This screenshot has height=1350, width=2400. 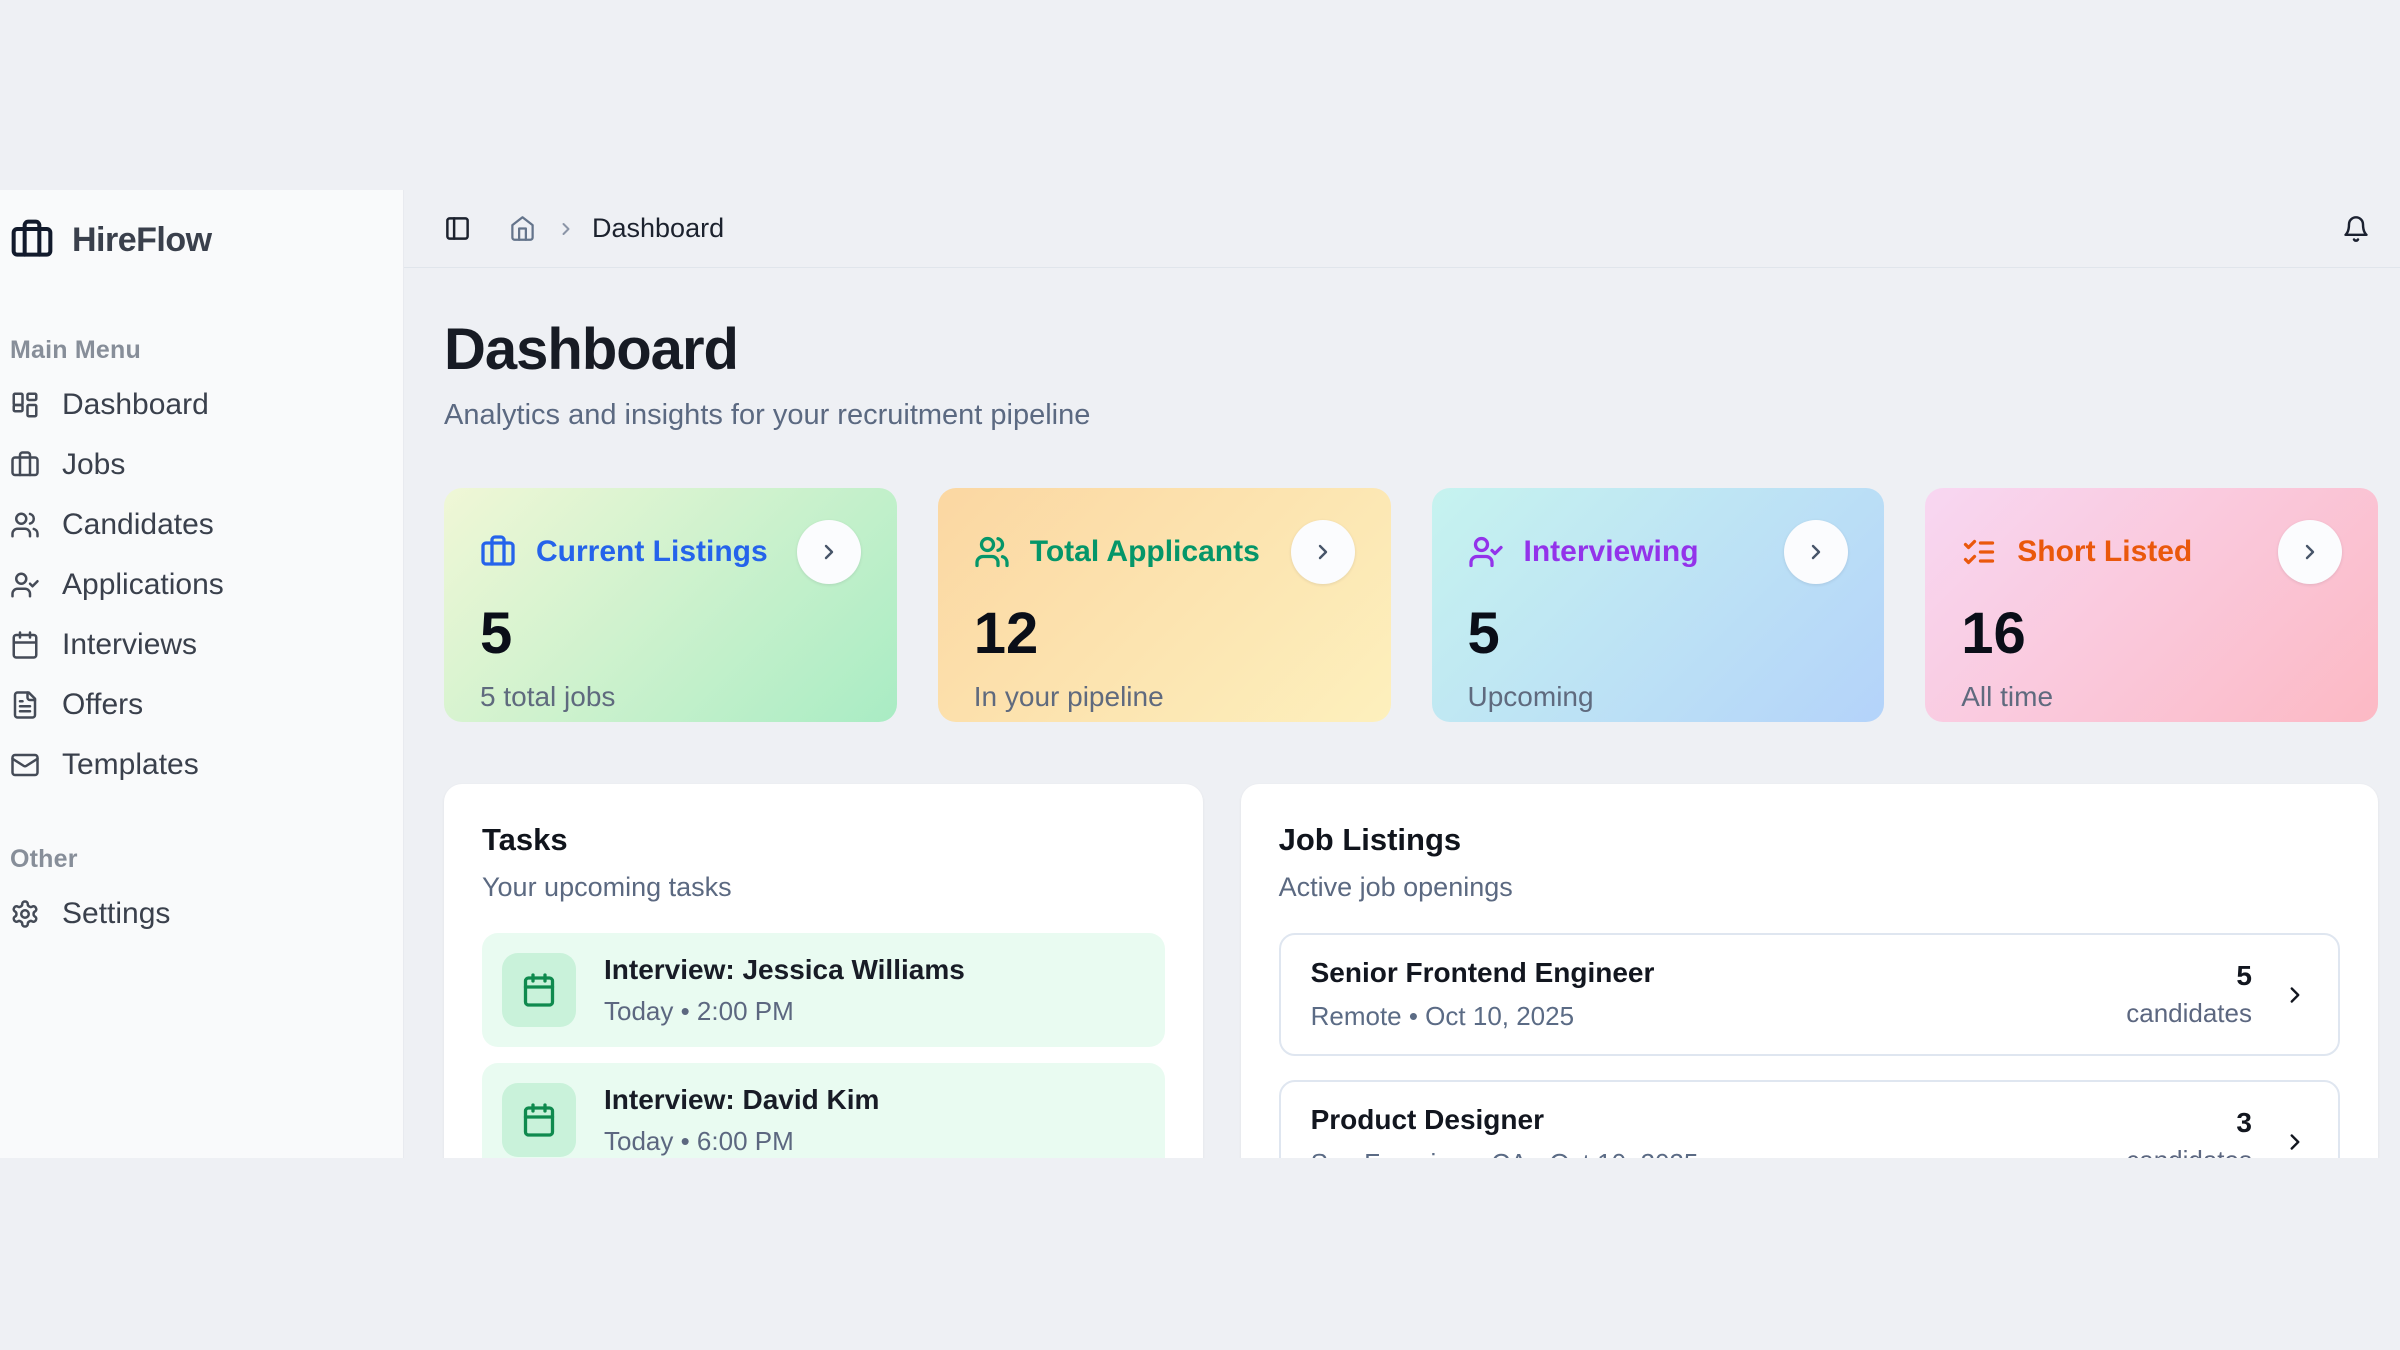 I want to click on stat-card-total-applicants: Total Applicants 12 In your pipeline, so click(x=1164, y=605).